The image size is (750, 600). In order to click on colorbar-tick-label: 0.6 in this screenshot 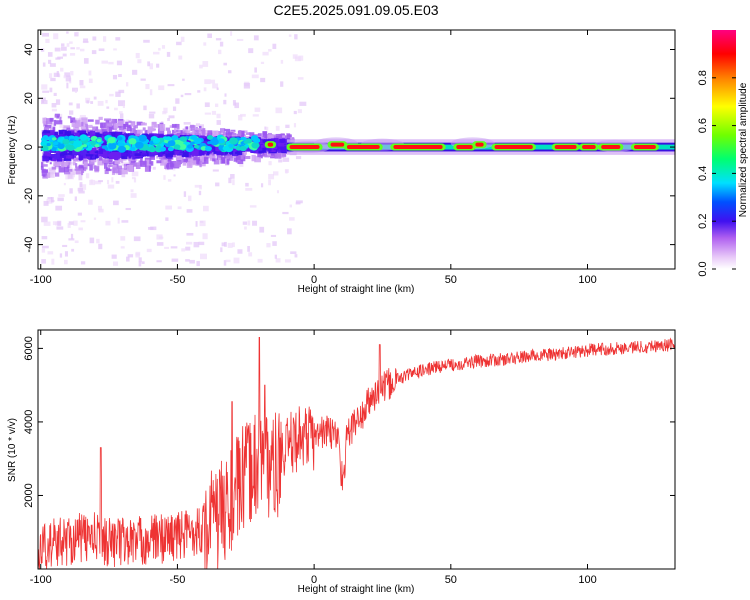, I will do `click(703, 125)`.